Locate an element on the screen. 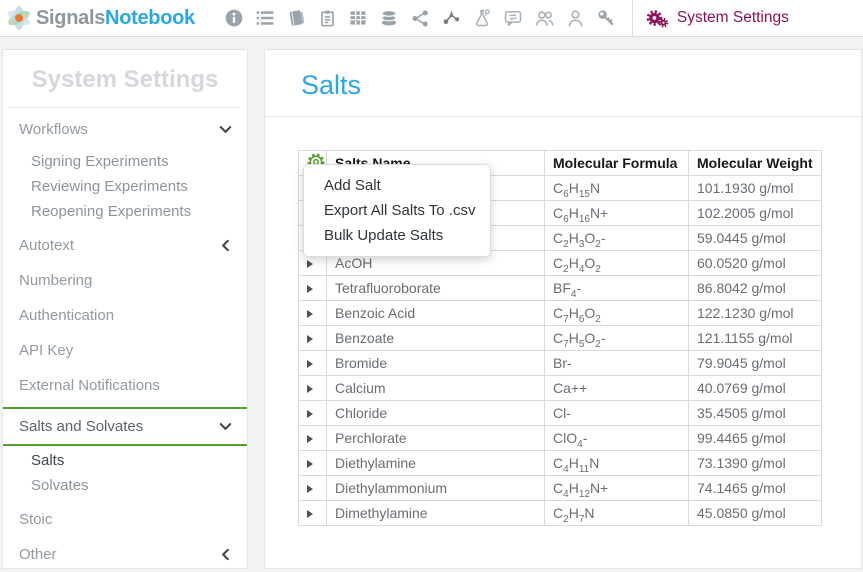  database-icon is located at coordinates (389, 18).